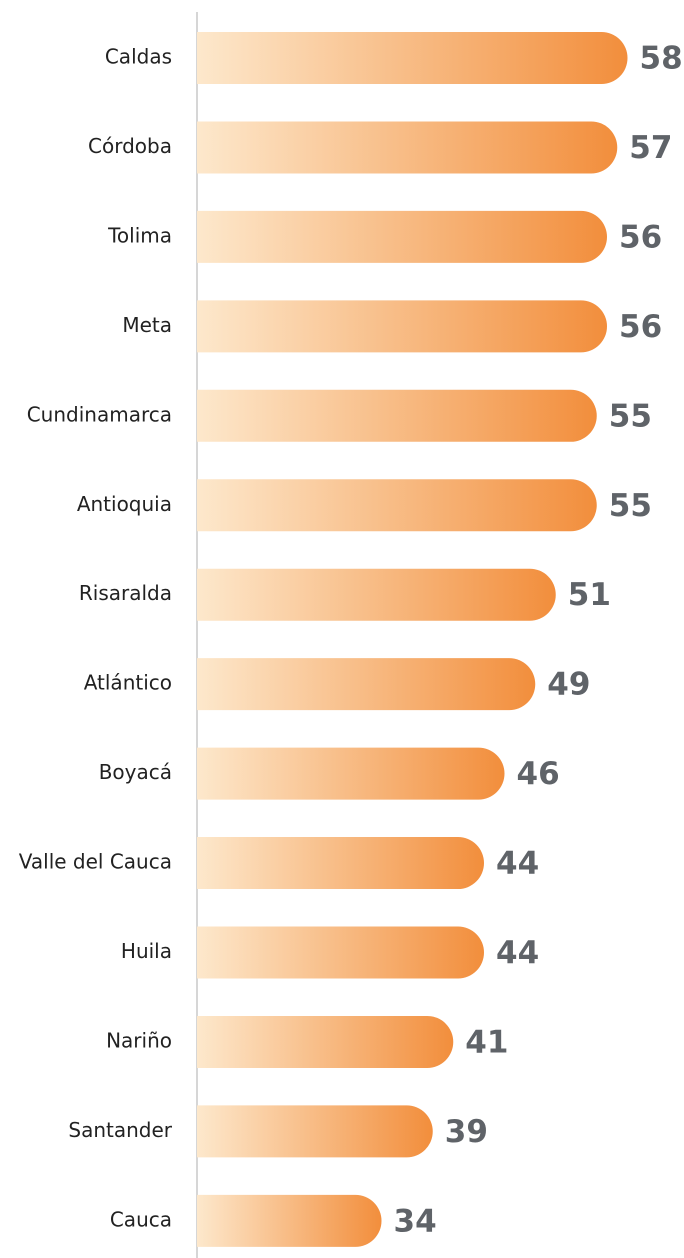 This screenshot has height=1258, width=684. Describe the element at coordinates (130, 146) in the screenshot. I see `category-label: Córdoba` at that location.